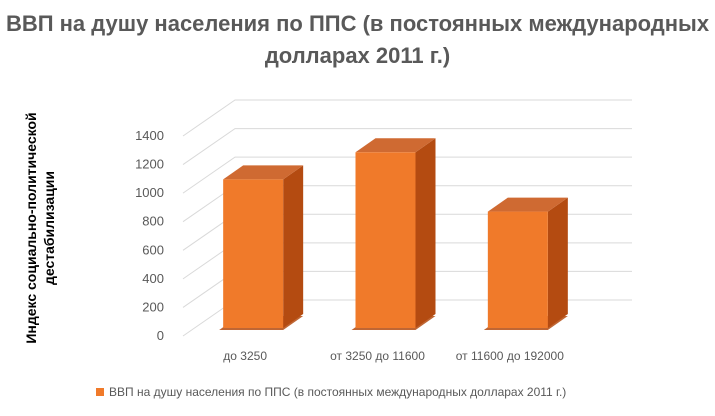 The width and height of the screenshot is (715, 416). I want to click on y-tick-label: 0, so click(160, 335).